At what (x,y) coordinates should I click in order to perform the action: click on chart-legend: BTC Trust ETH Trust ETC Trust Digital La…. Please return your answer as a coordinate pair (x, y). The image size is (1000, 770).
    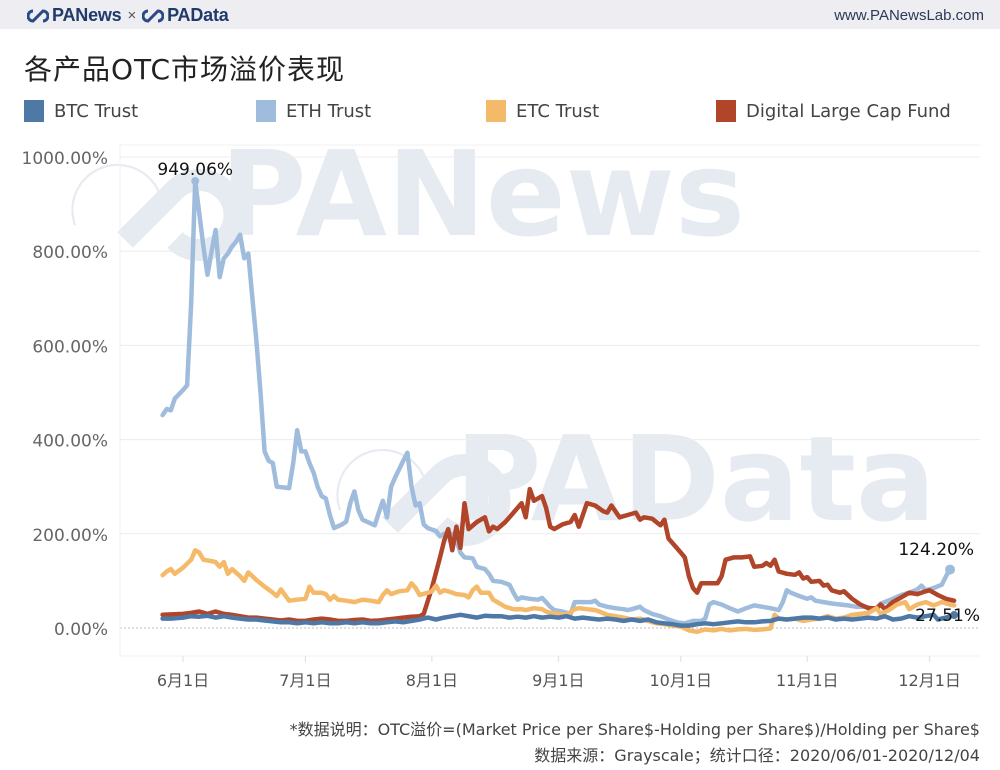
    Looking at the image, I should click on (500, 113).